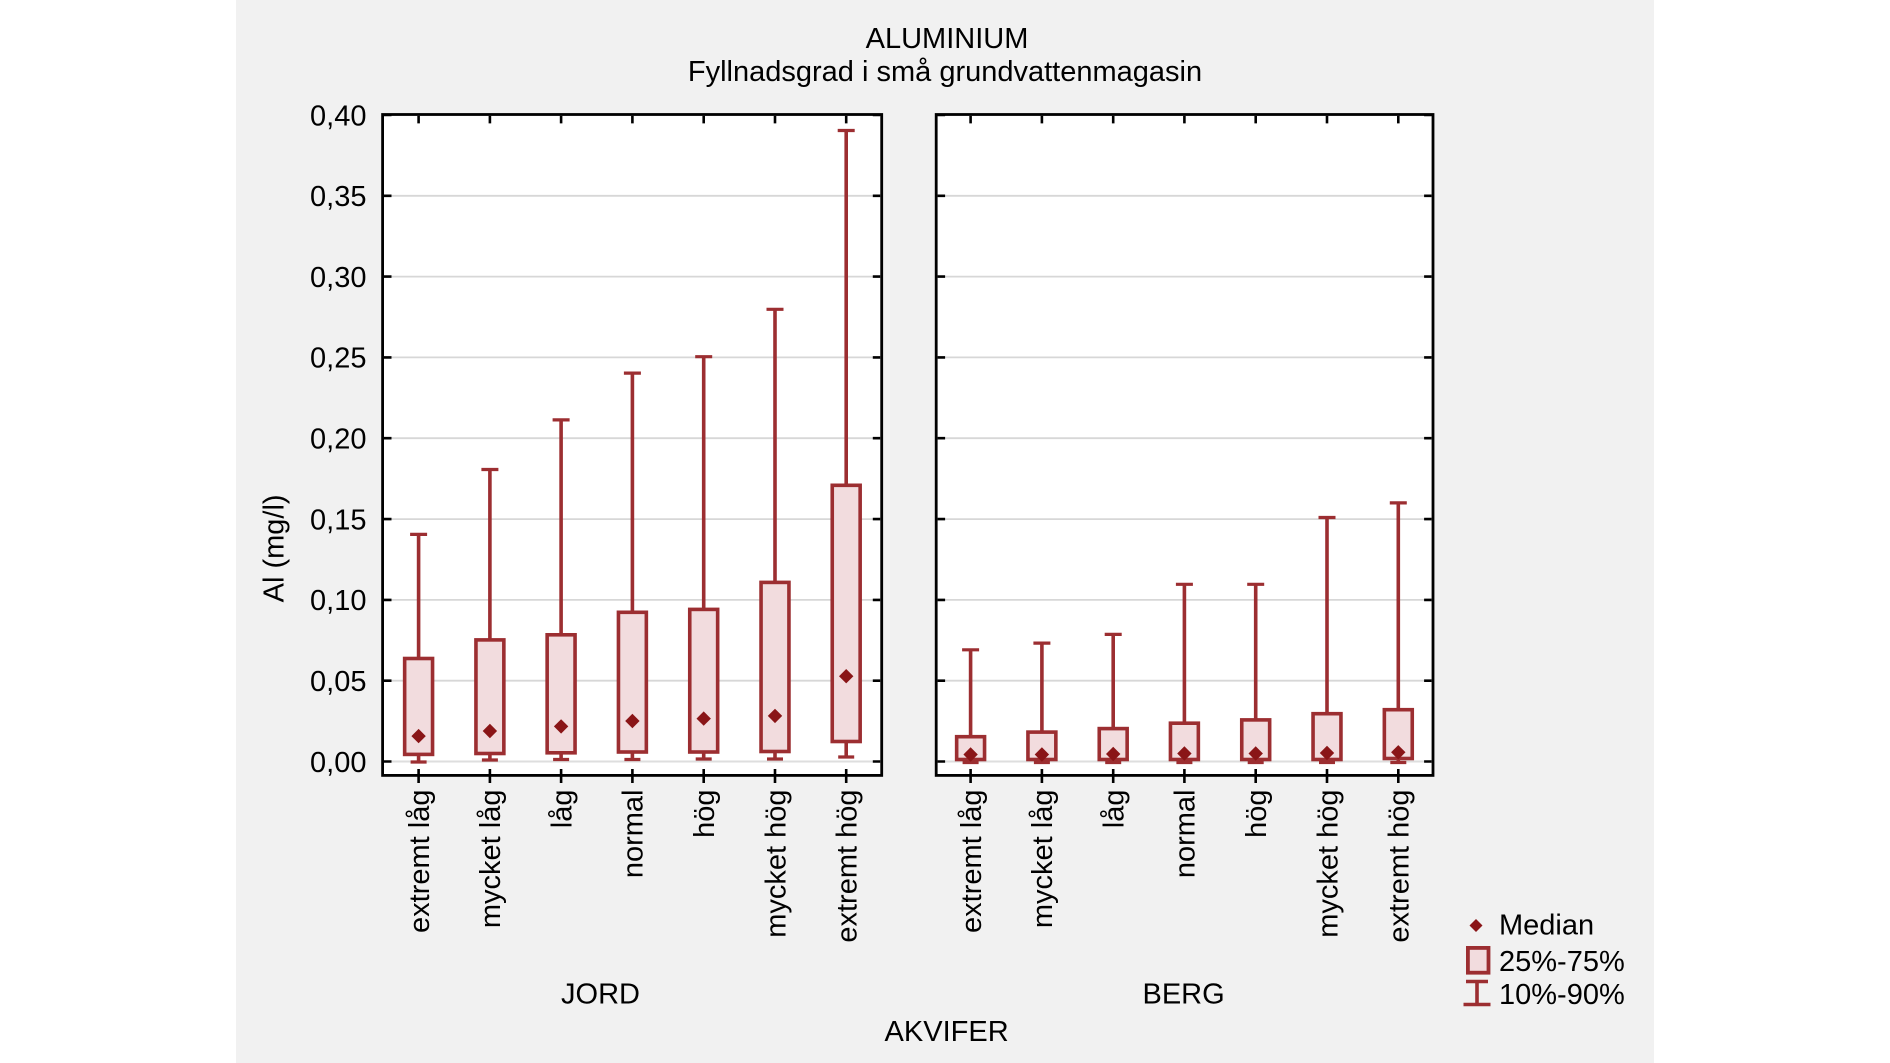 Image resolution: width=1890 pixels, height=1063 pixels. I want to click on svg-text: 0,00, so click(338, 763).